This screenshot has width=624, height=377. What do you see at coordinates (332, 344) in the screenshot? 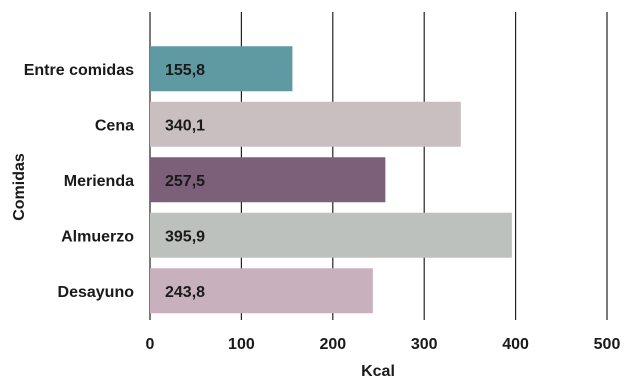
I see `x-tick-label-2: 200` at bounding box center [332, 344].